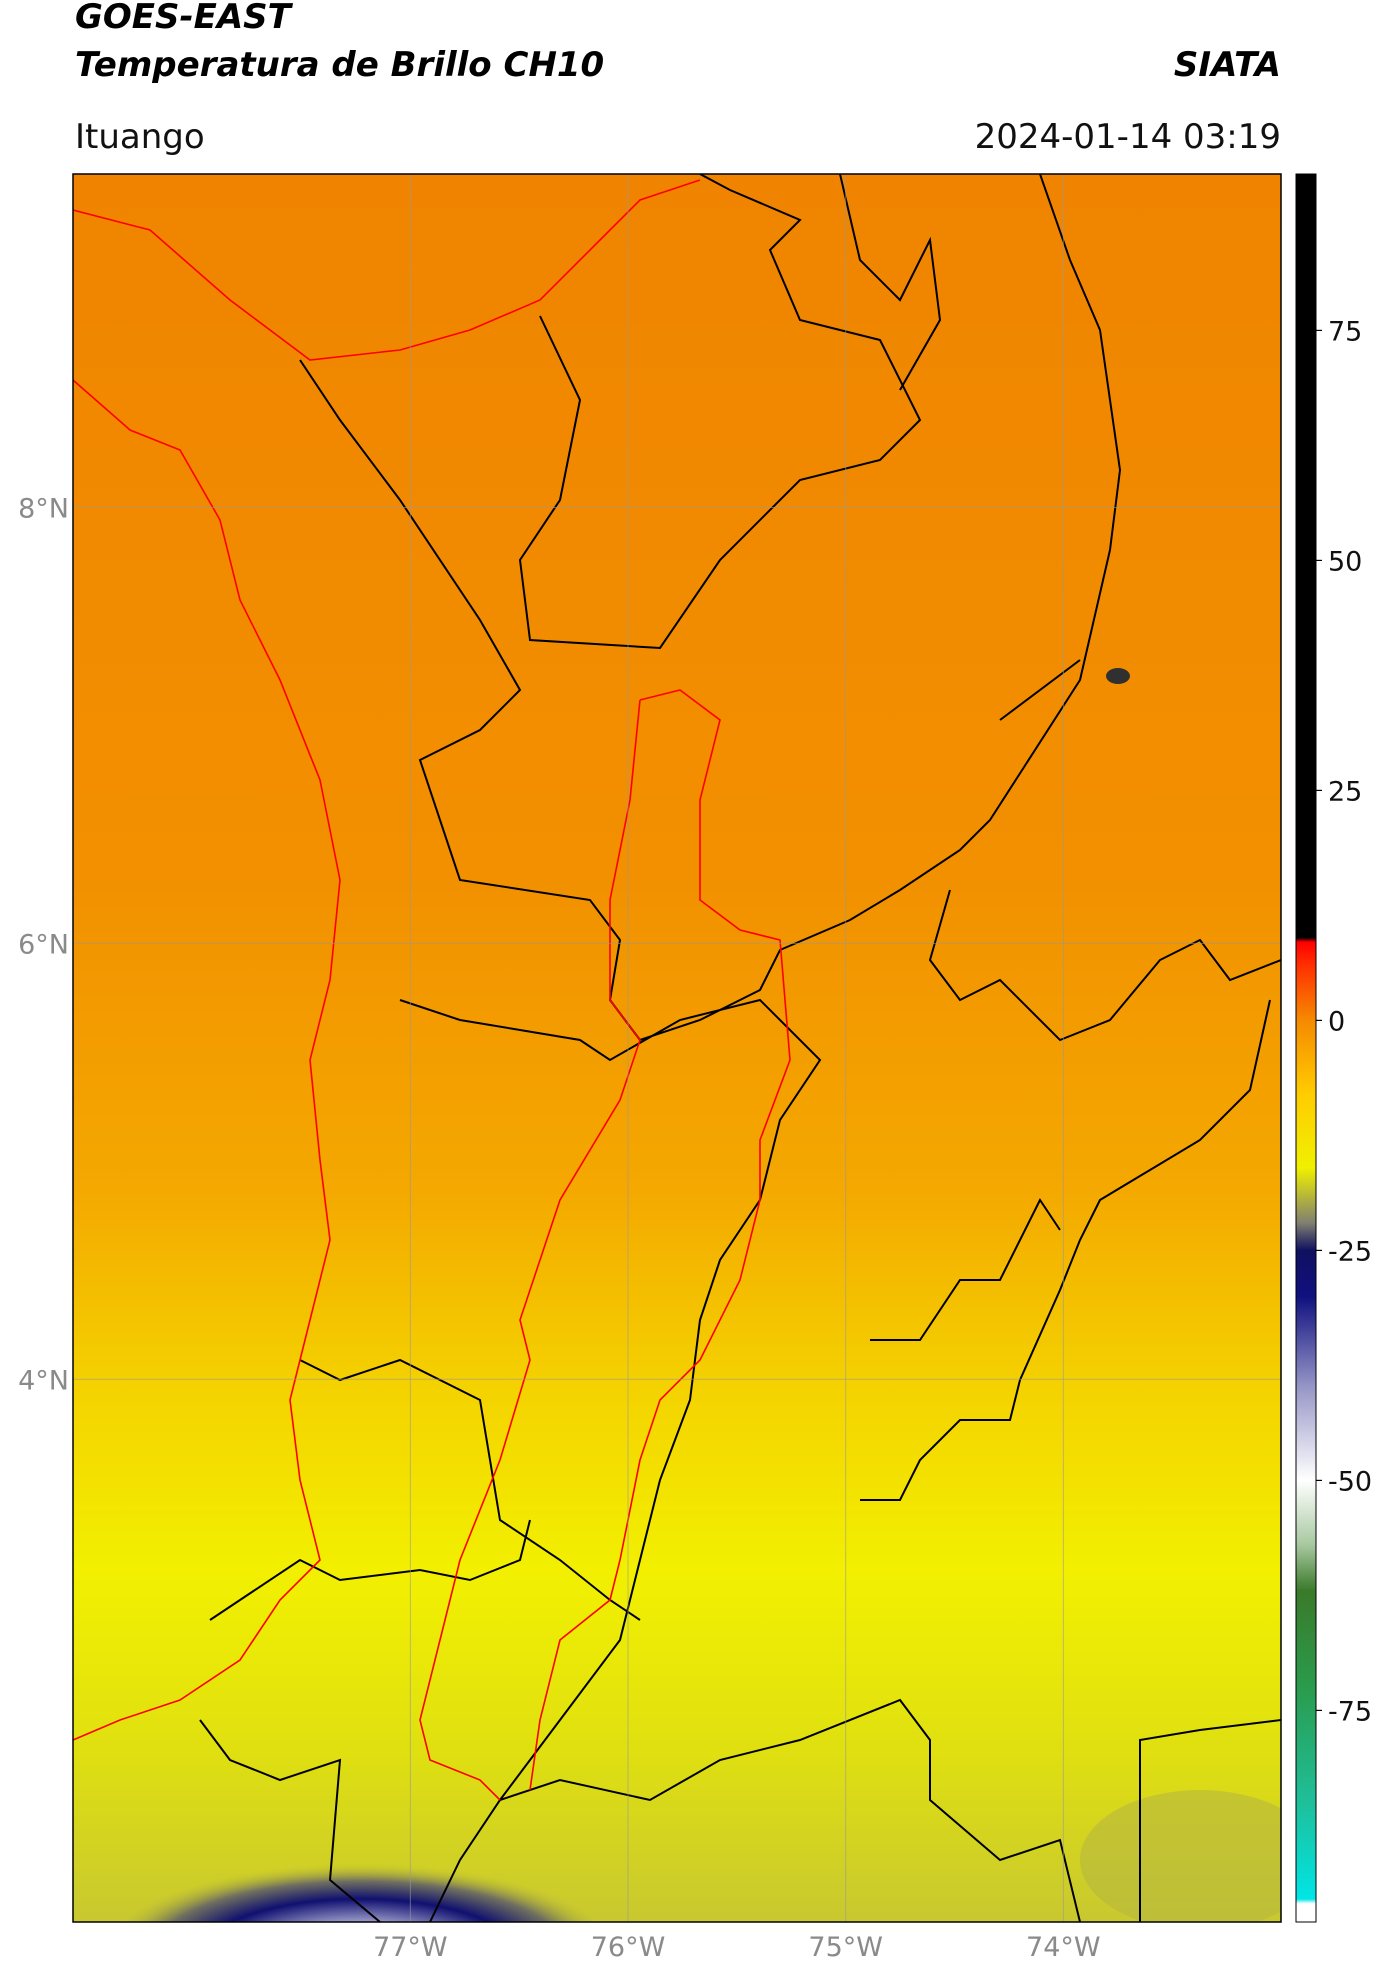 Image resolution: width=1384 pixels, height=1981 pixels. Describe the element at coordinates (628, 1947) in the screenshot. I see `lon-tick-label: 76°W` at that location.